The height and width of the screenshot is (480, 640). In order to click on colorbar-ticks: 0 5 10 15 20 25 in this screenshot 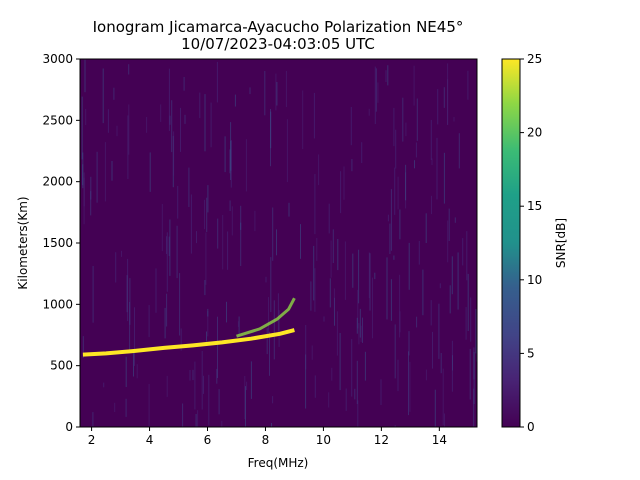, I will do `click(531, 243)`.